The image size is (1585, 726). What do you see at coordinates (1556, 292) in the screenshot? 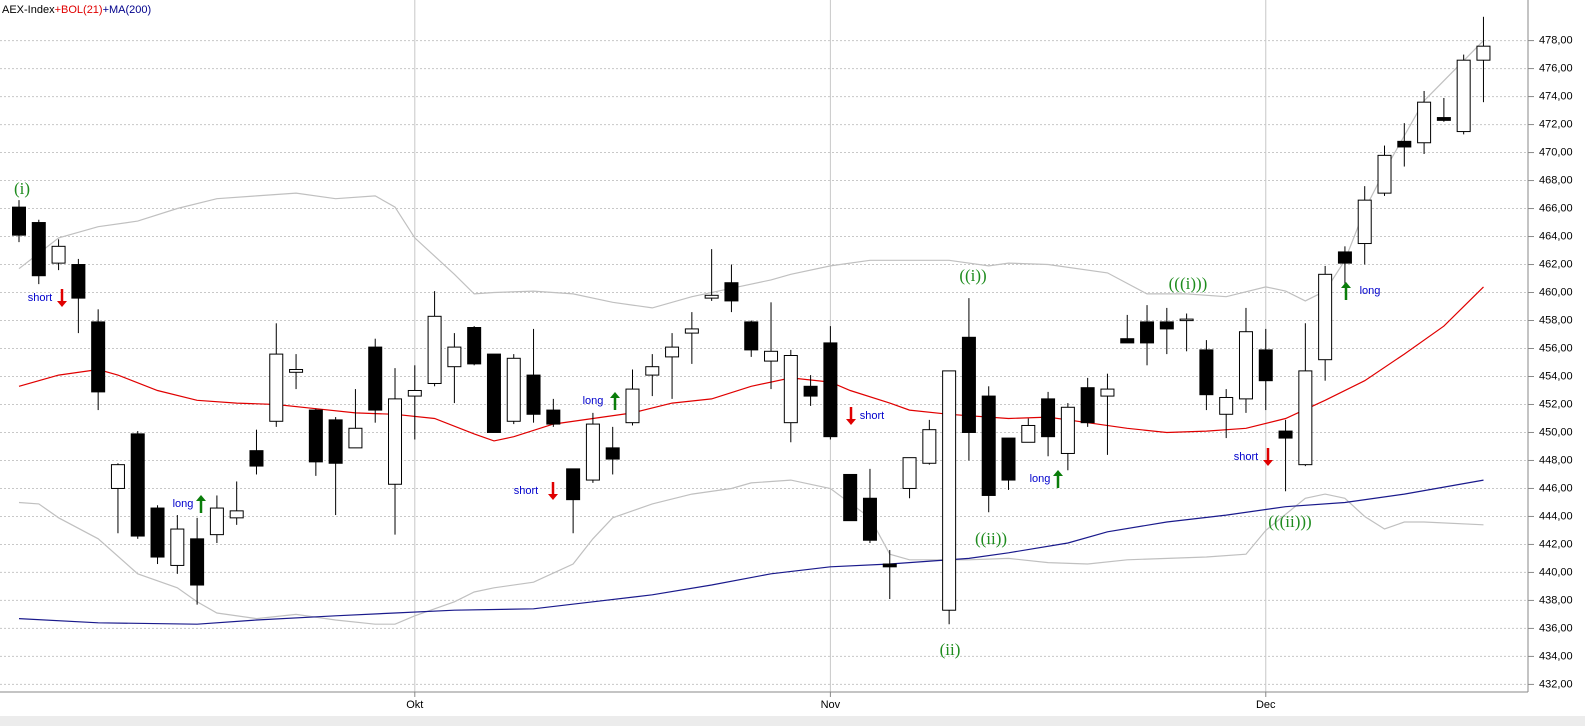
I see `y-tick-label: 460,00` at bounding box center [1556, 292].